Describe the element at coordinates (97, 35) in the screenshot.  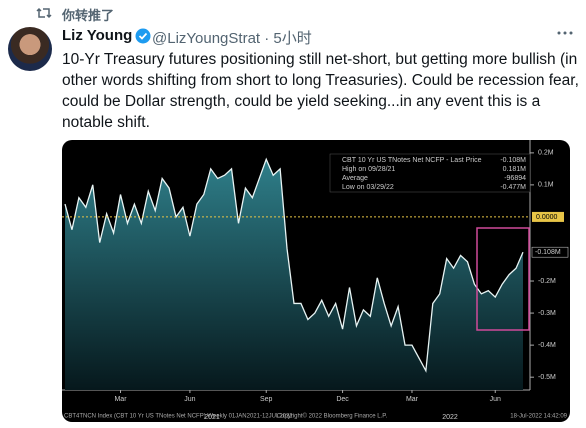
I see `author-name: Liz Young` at that location.